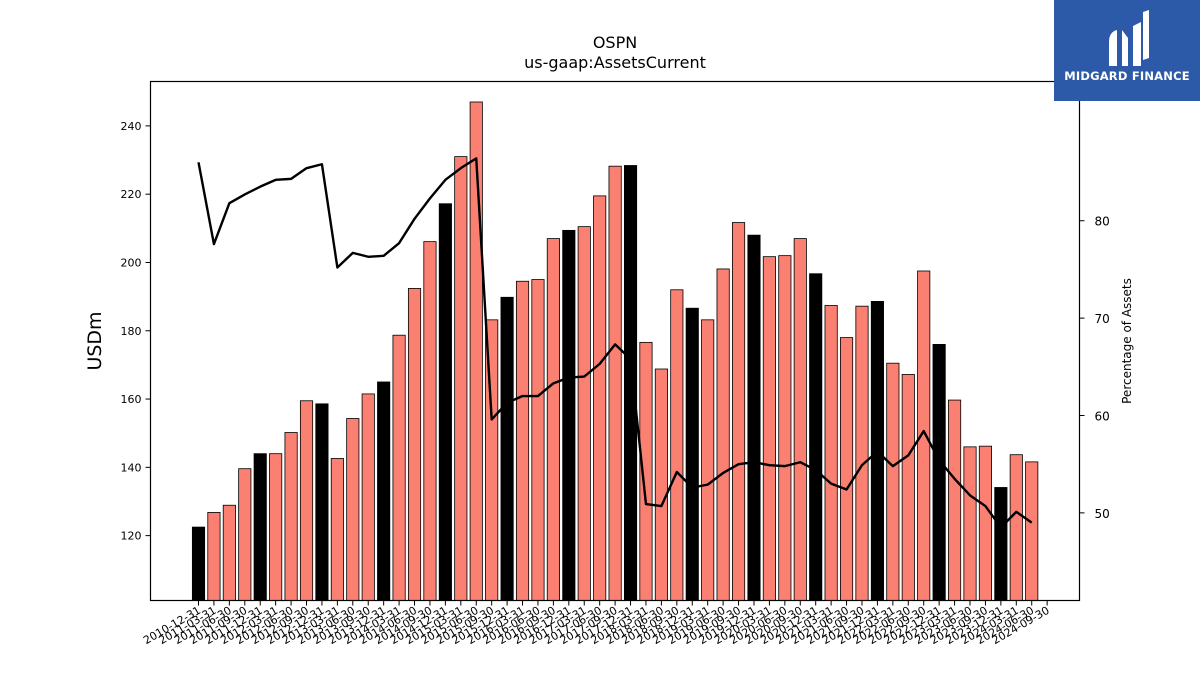 Image resolution: width=1200 pixels, height=675 pixels. What do you see at coordinates (1127, 76) in the screenshot?
I see `logo-text: MIDGARD FINANCE` at bounding box center [1127, 76].